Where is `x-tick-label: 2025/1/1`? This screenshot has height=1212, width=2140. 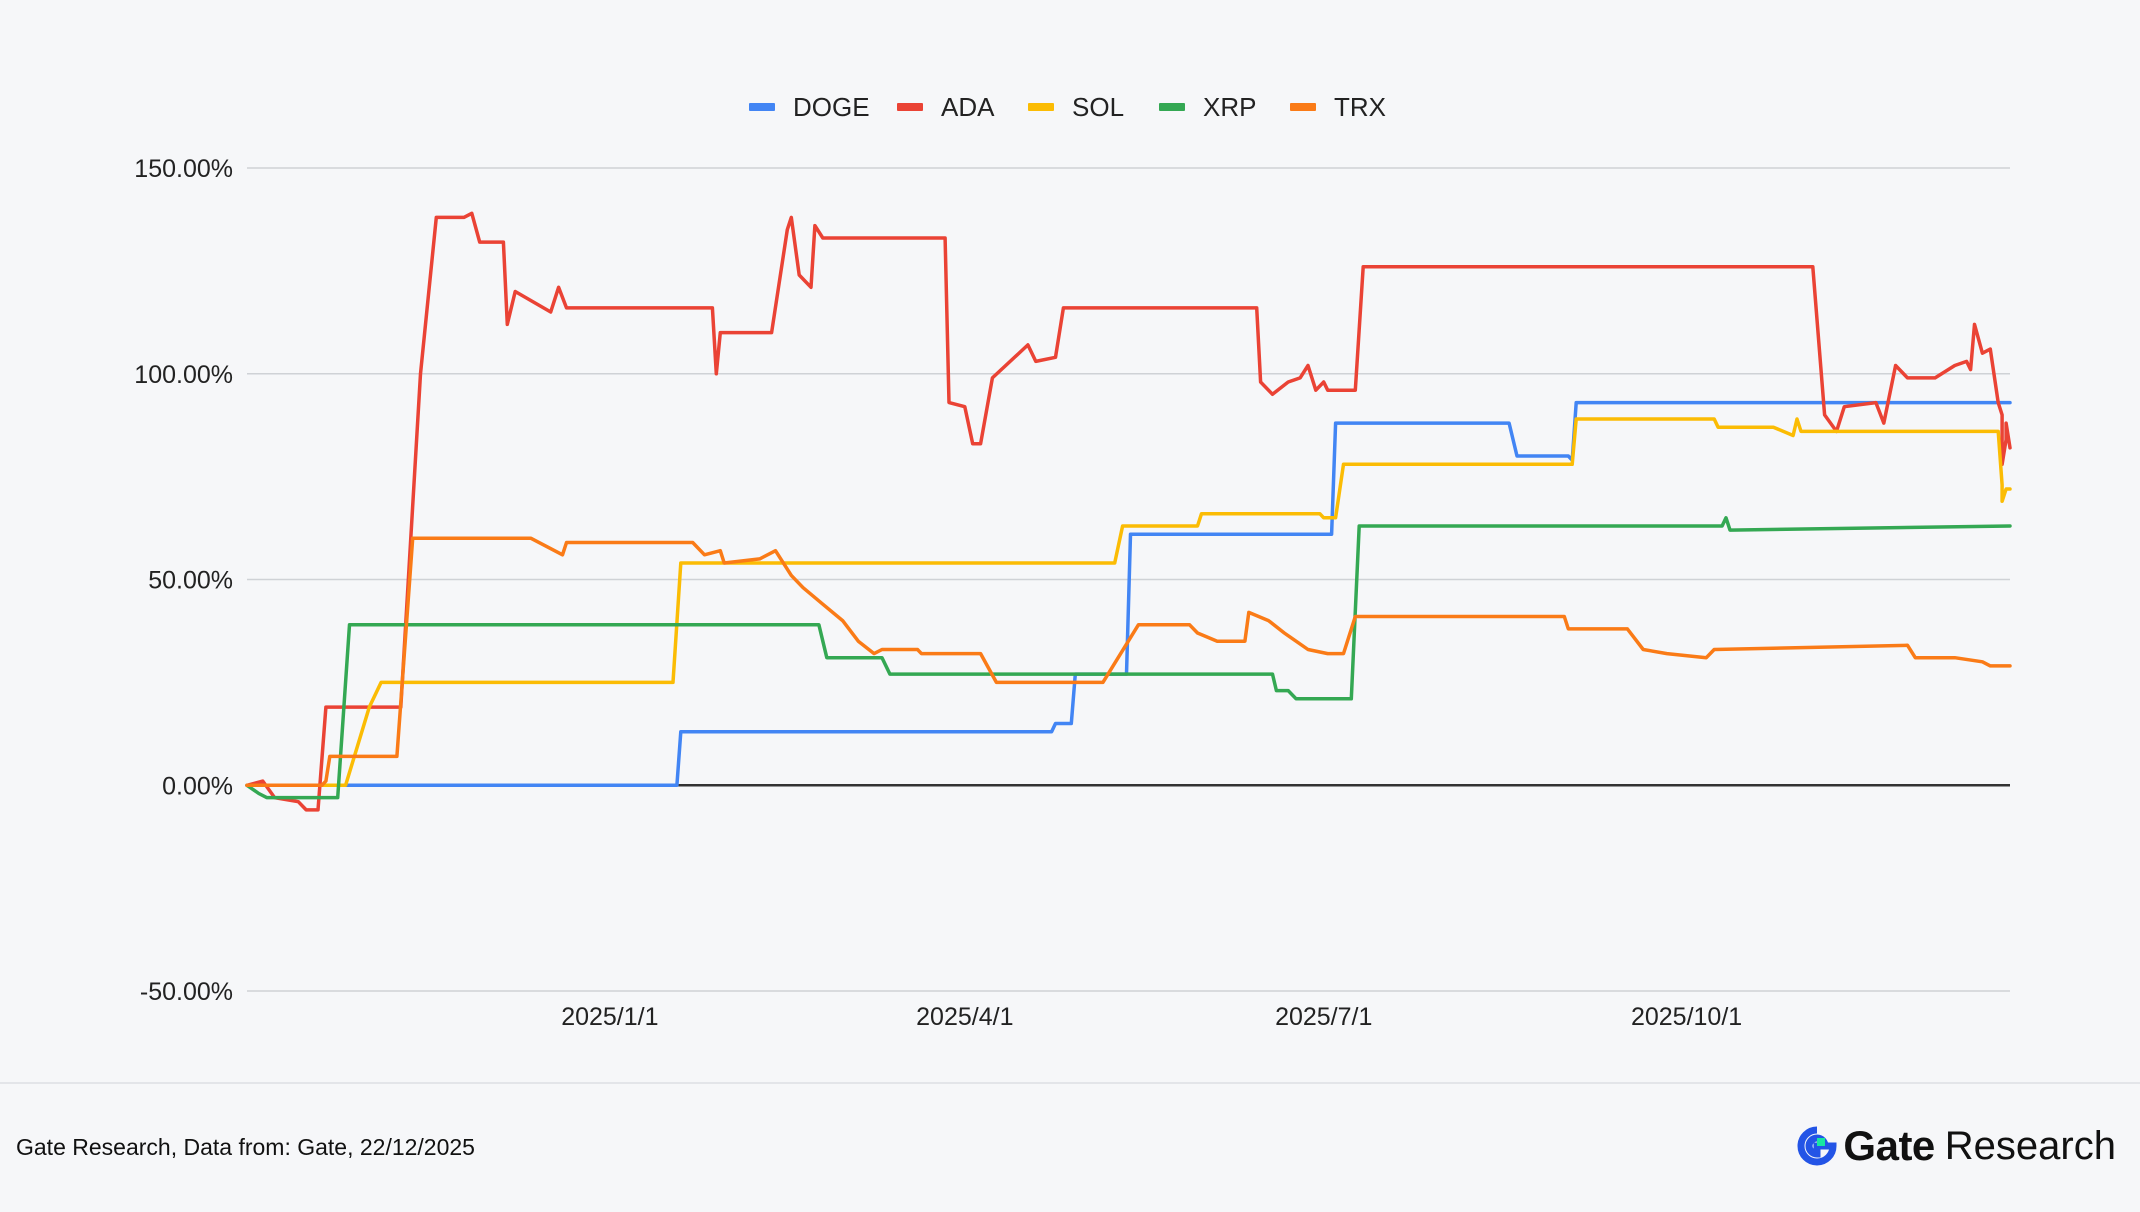
x-tick-label: 2025/1/1 is located at coordinates (609, 1017).